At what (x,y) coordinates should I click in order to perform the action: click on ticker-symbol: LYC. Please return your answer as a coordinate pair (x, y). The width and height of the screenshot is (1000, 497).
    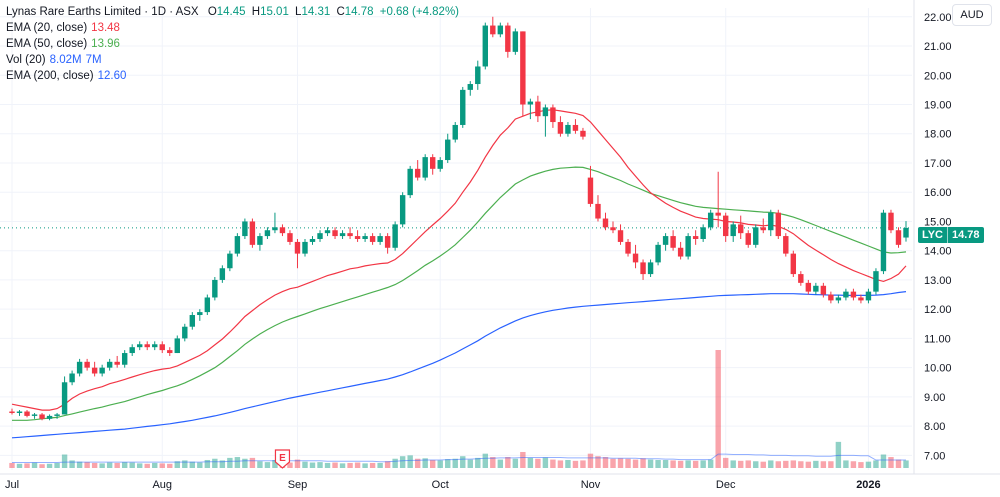
    Looking at the image, I should click on (933, 235).